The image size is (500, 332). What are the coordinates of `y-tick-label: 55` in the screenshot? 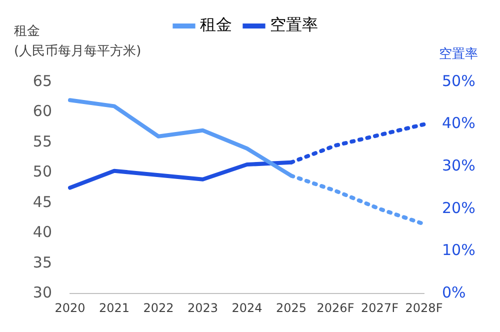 It's located at (42, 141).